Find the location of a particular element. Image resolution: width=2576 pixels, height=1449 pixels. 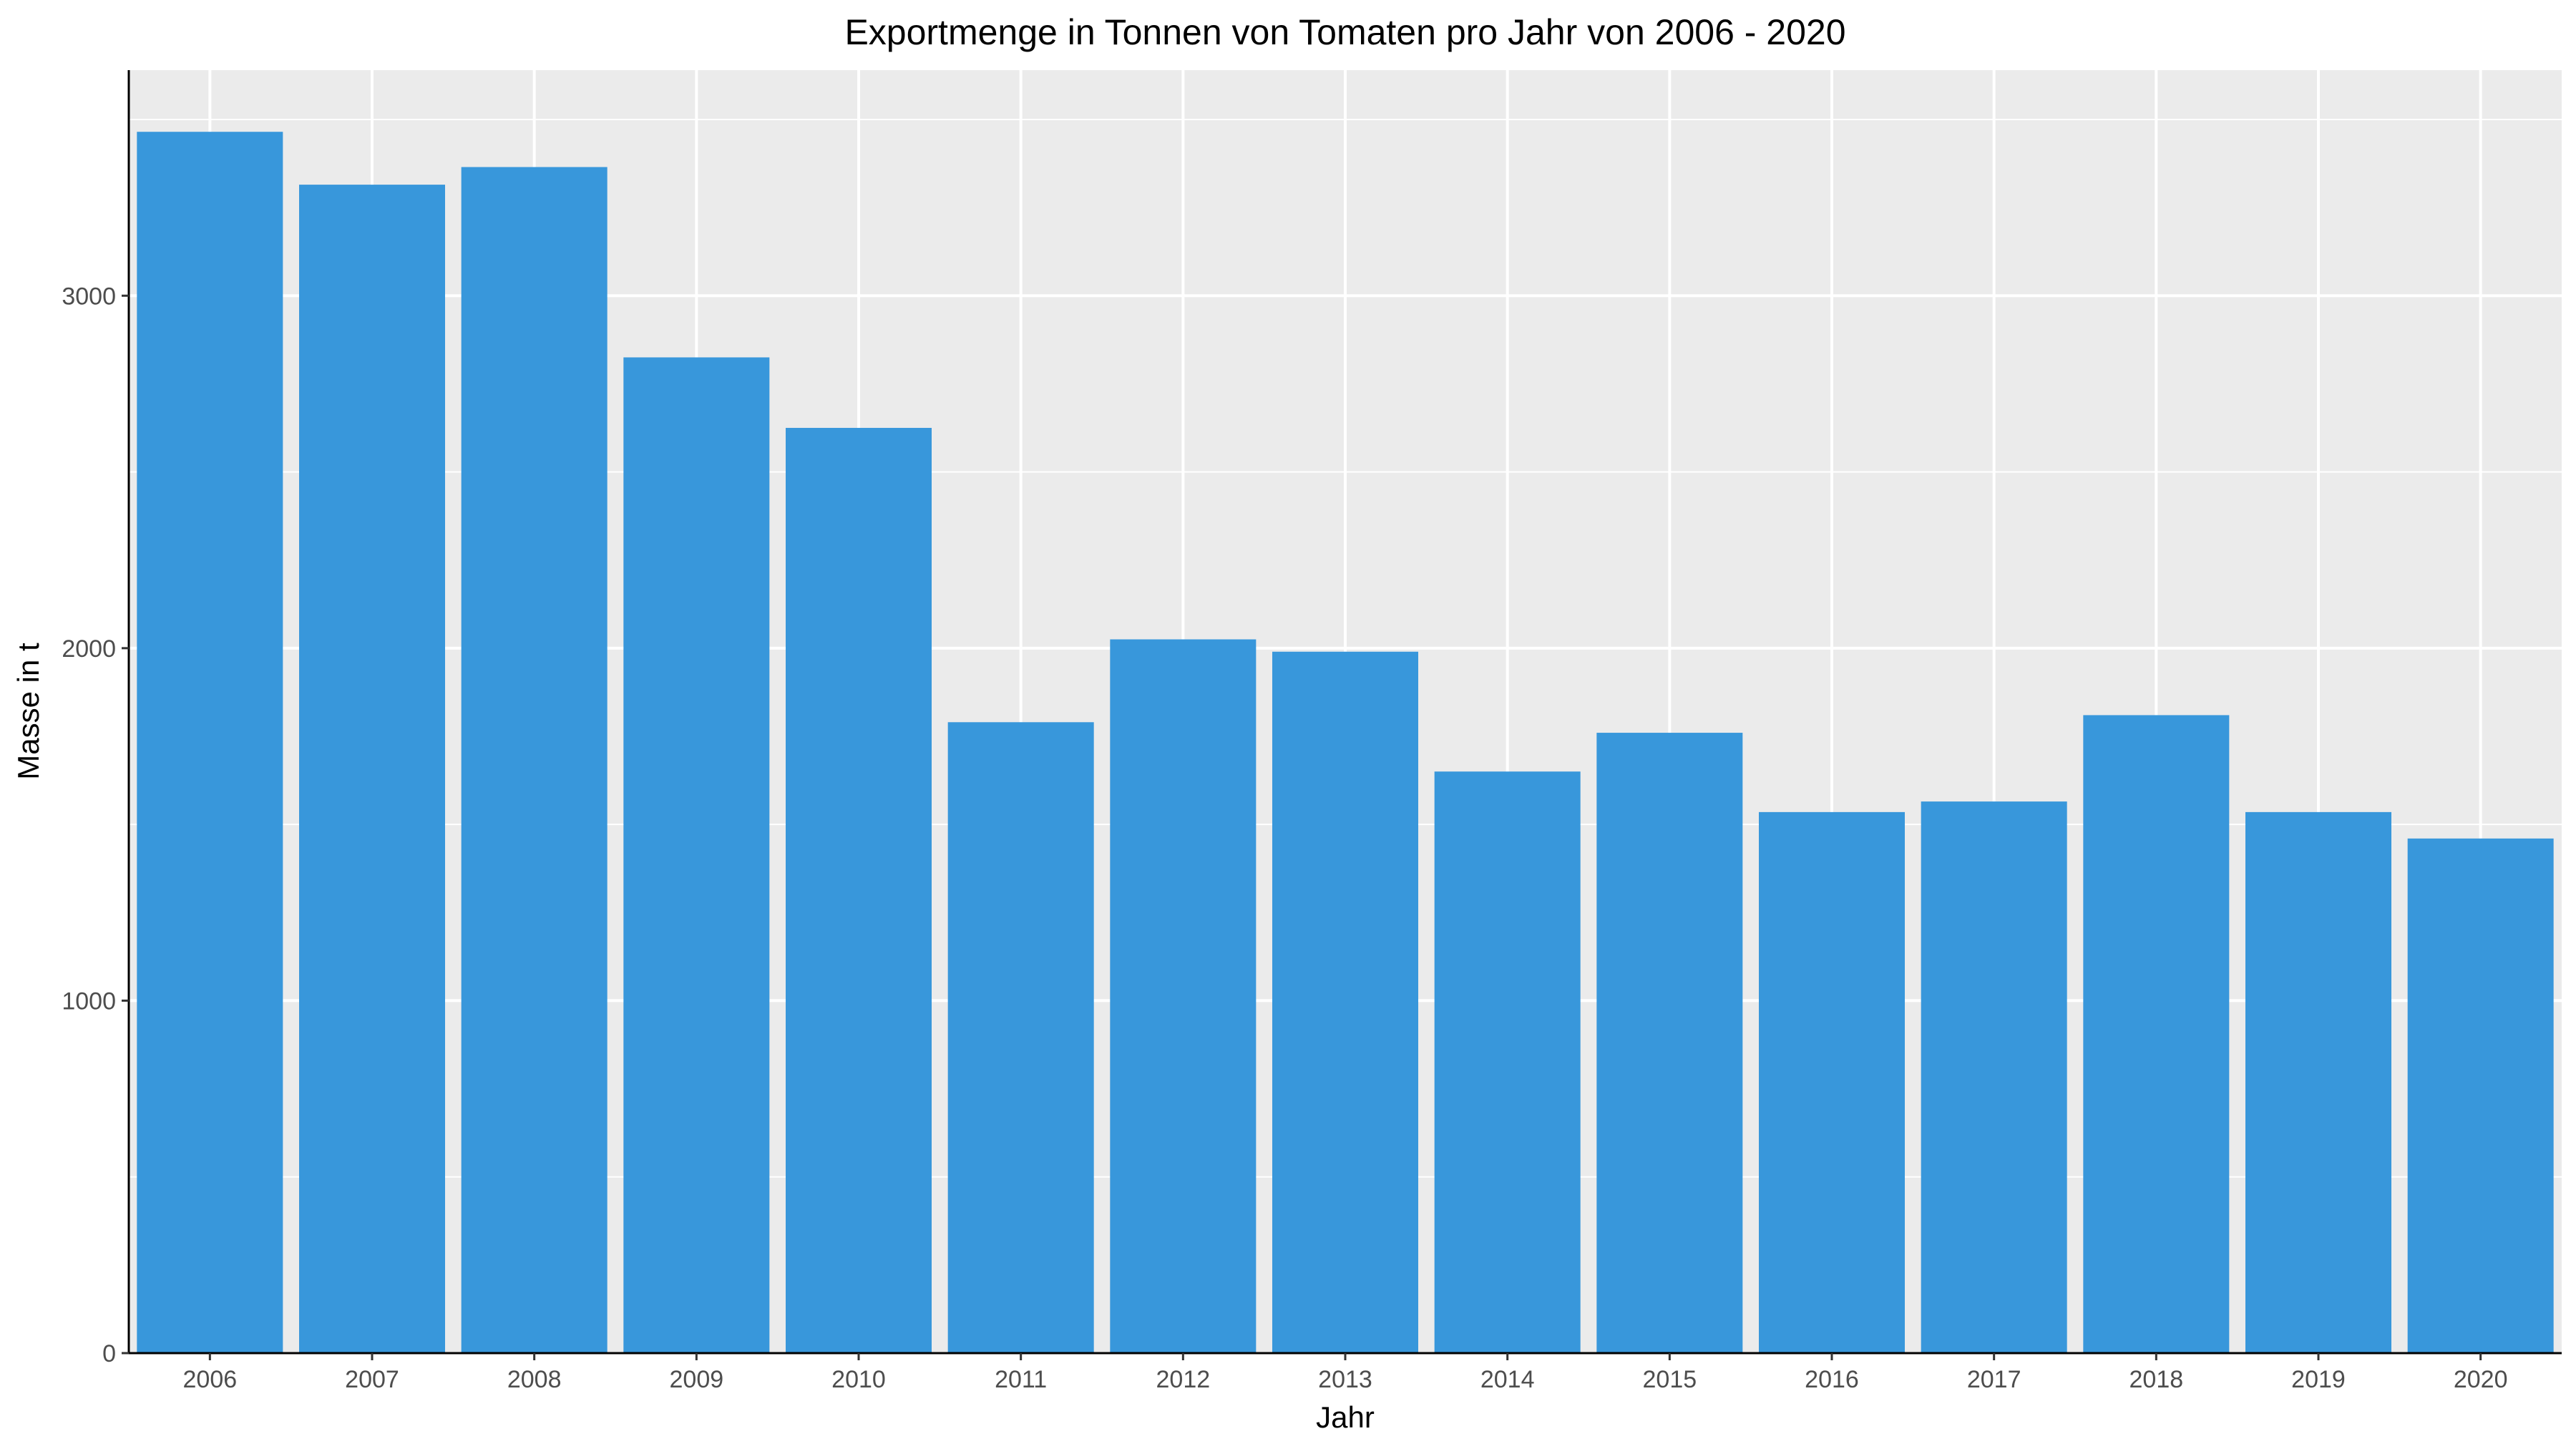

bar-2011 is located at coordinates (1020, 1037).